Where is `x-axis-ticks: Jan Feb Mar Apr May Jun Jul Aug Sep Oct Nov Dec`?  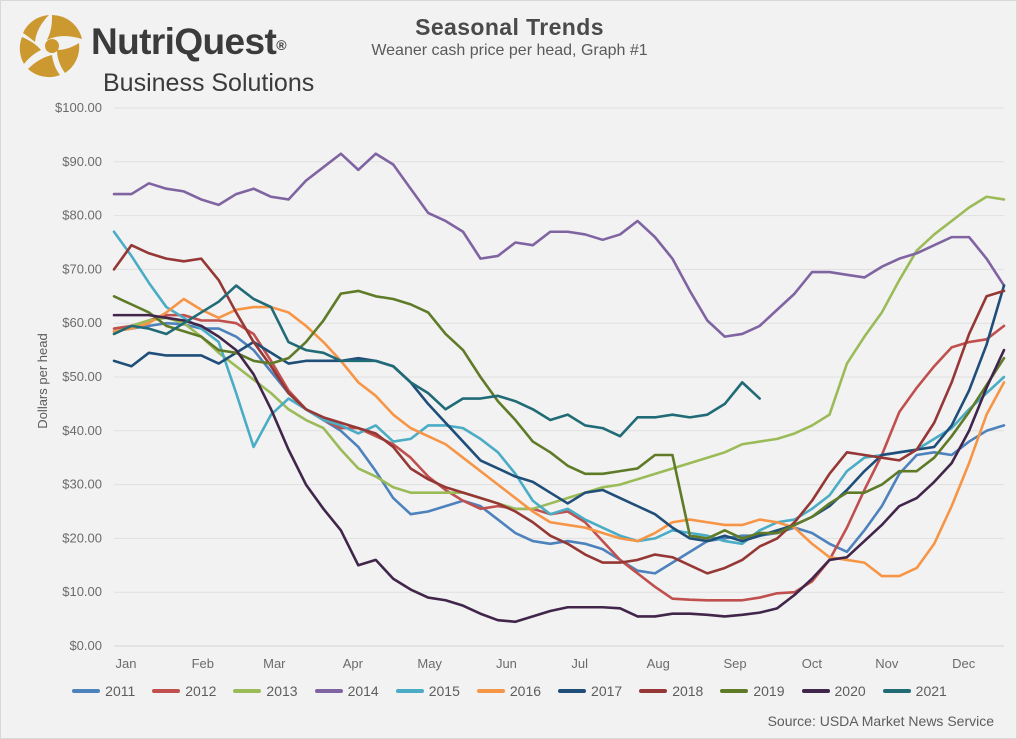 x-axis-ticks: Jan Feb Mar Apr May Jun Jul Aug Sep Oct Nov Dec is located at coordinates (546, 663).